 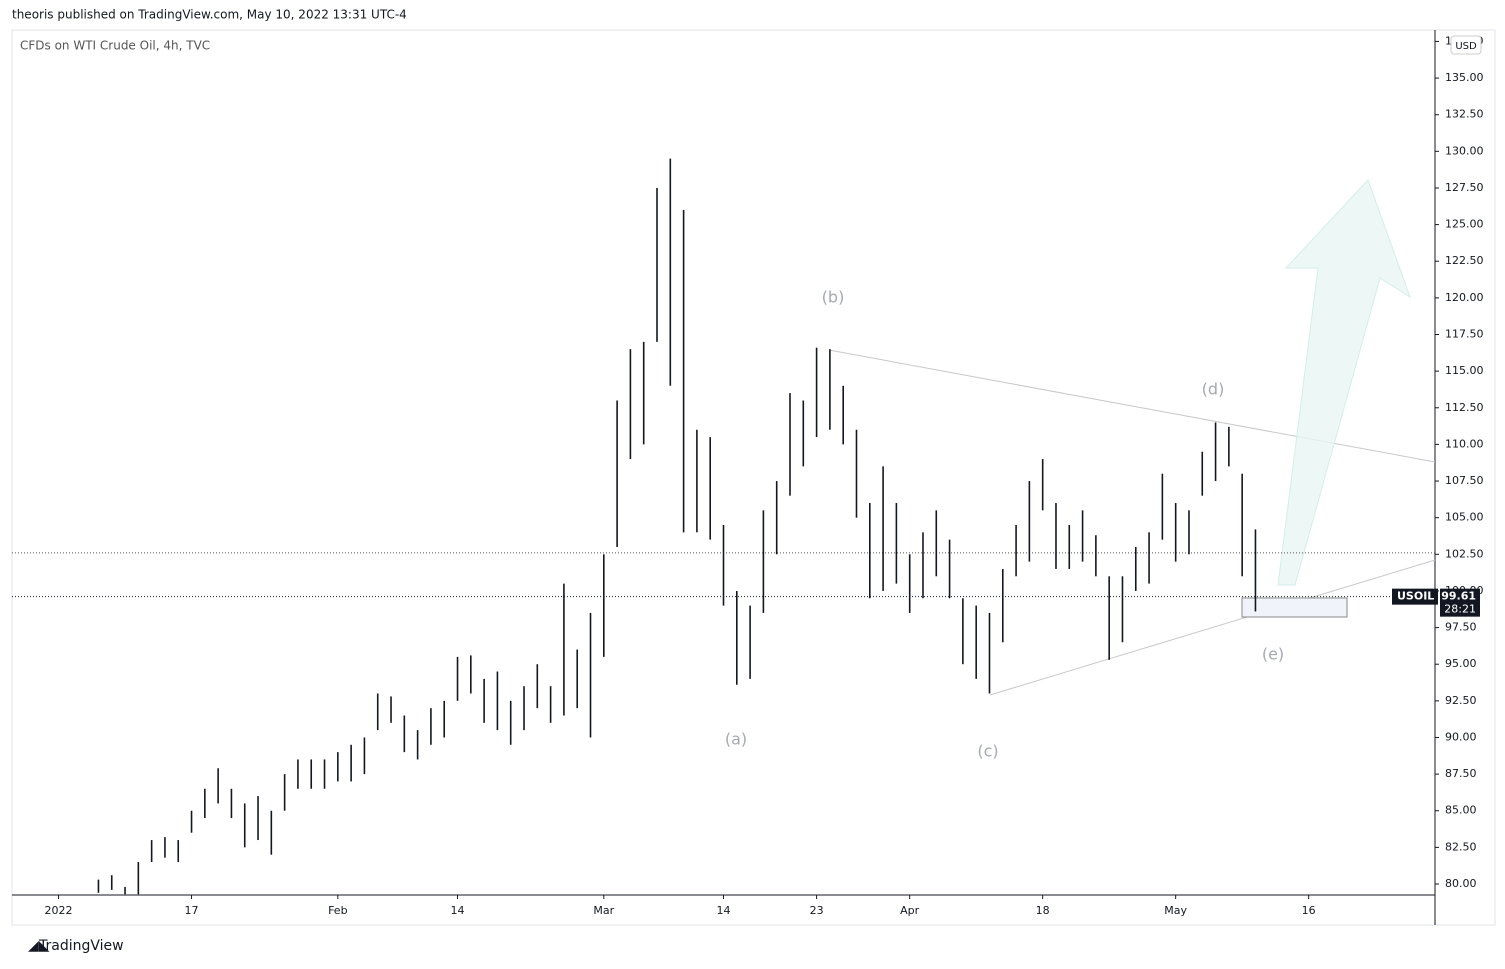 What do you see at coordinates (833, 297) in the screenshot?
I see `wave-label: (b)` at bounding box center [833, 297].